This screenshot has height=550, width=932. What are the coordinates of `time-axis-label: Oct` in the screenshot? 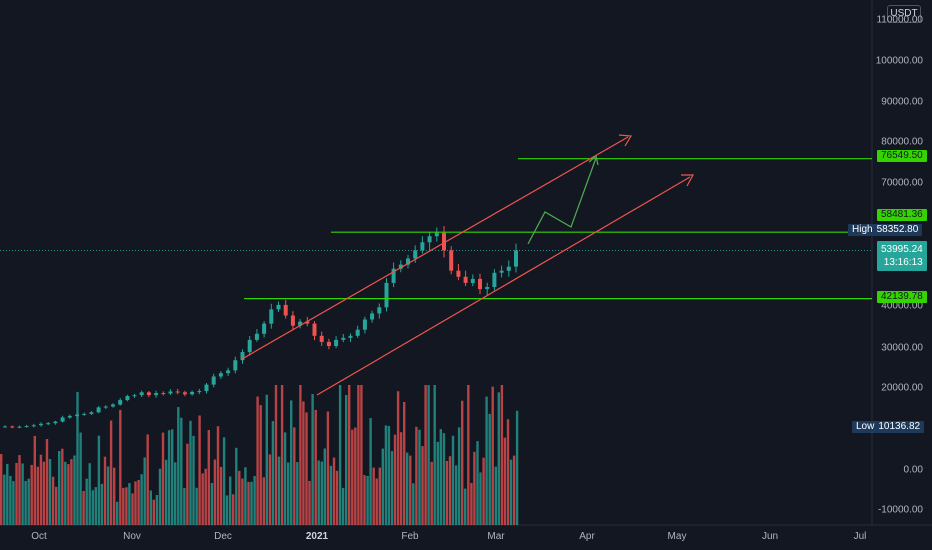 It's located at (39, 536).